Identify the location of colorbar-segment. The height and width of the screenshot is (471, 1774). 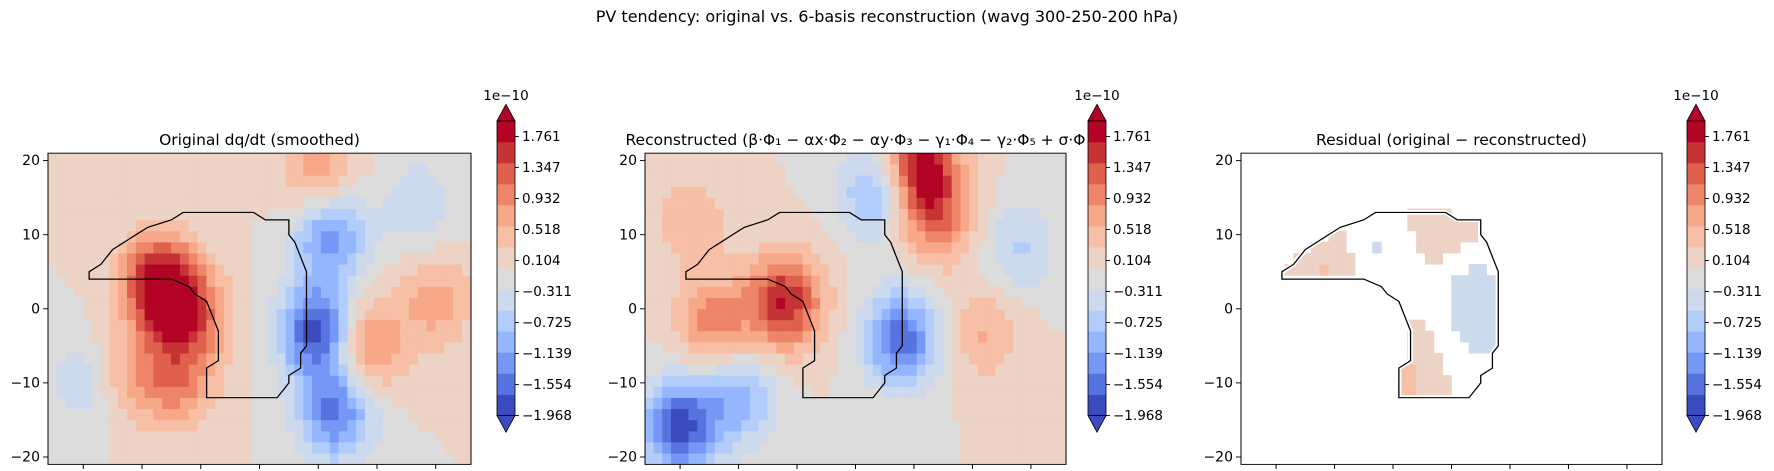
(506, 152).